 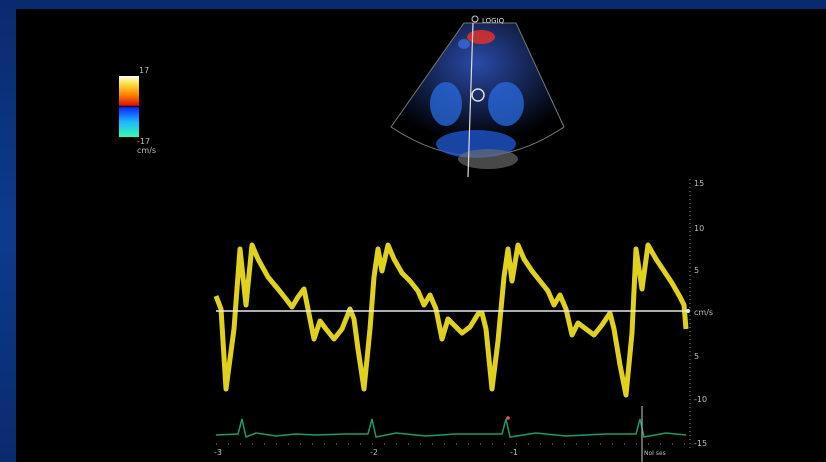 I want to click on baseline-marker, so click(x=688, y=311).